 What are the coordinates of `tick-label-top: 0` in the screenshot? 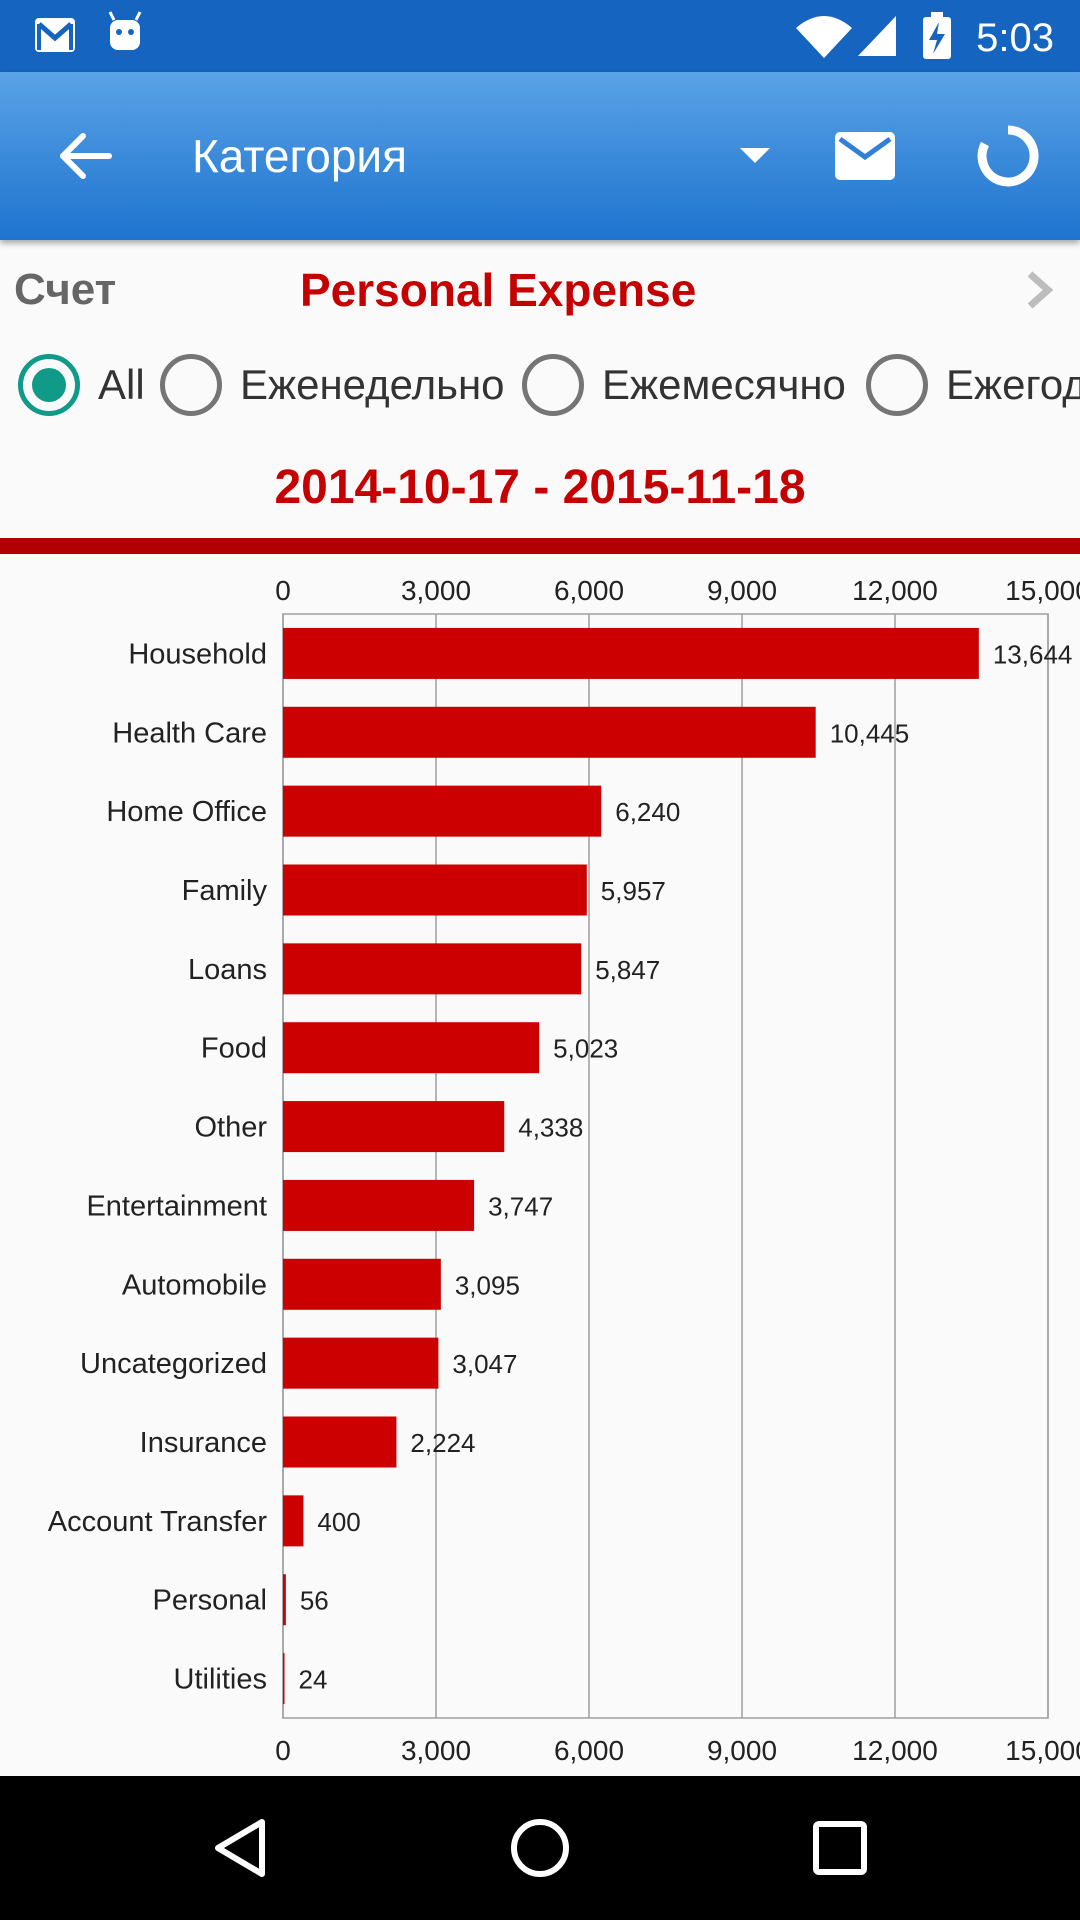 It's located at (283, 590).